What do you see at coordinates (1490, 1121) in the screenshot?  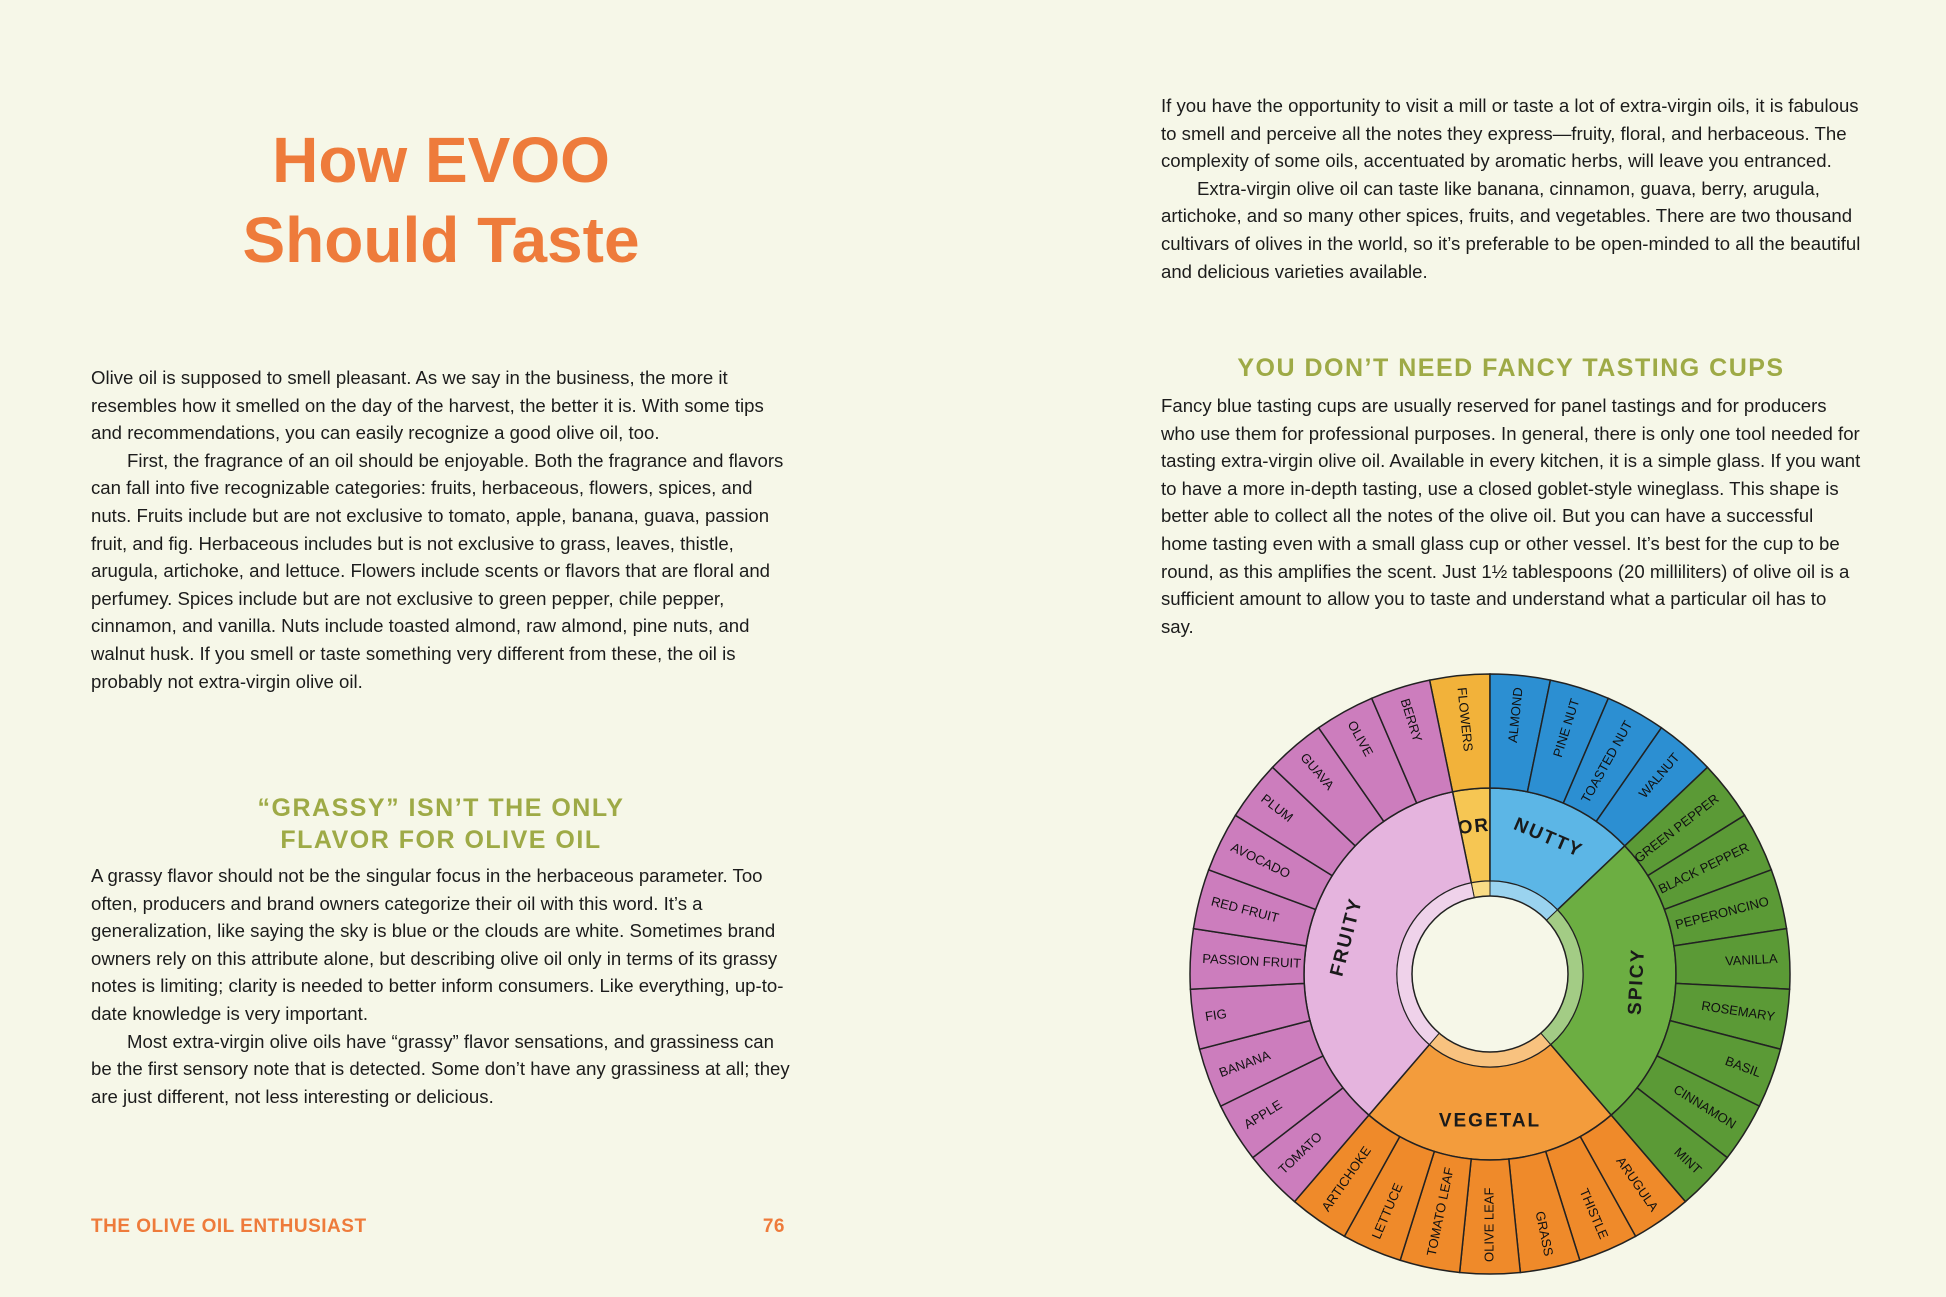 I see `category-label: VEGETAL` at bounding box center [1490, 1121].